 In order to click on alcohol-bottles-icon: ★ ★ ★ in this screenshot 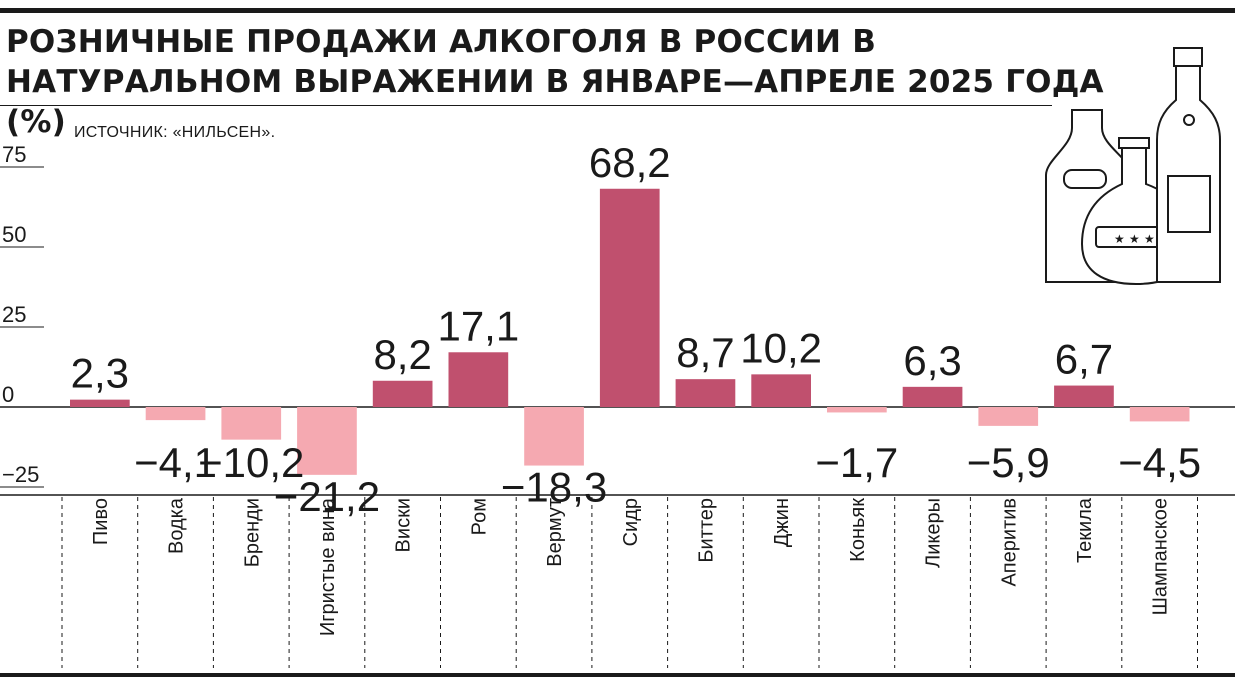, I will do `click(1133, 166)`.